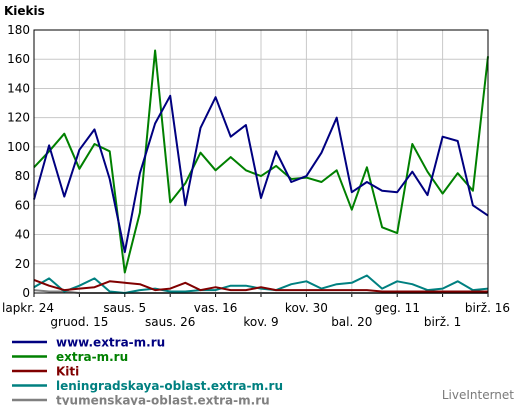 This screenshot has height=405, width=520. I want to click on legend-item: leningradskaya-oblast.extra-m.ru, so click(147, 386).